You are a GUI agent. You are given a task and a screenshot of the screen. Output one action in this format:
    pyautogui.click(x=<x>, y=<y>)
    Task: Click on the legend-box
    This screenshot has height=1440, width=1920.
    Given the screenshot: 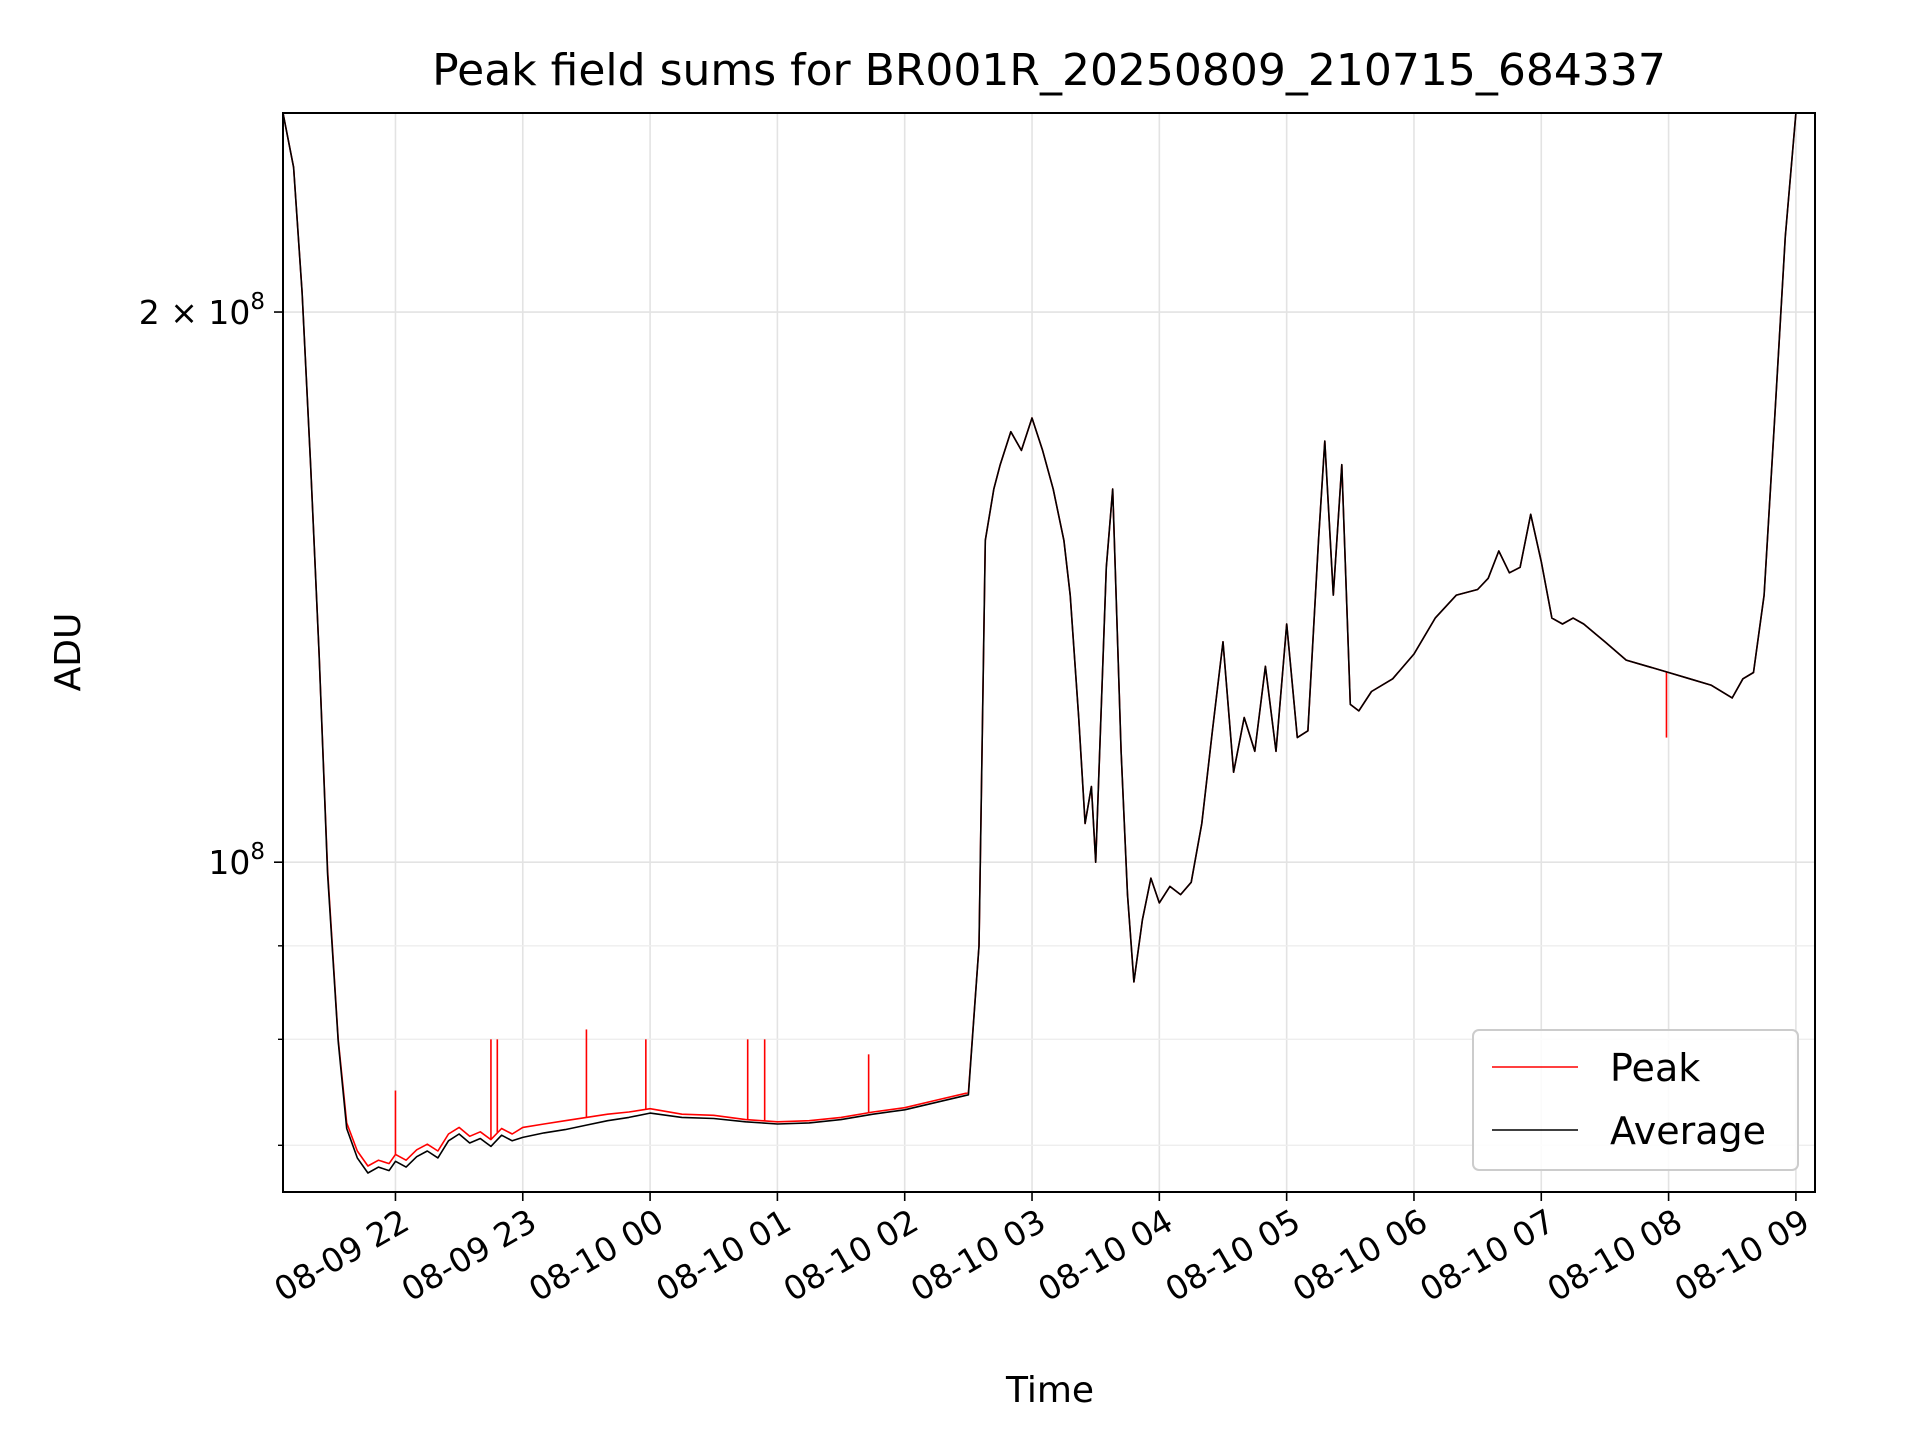 What is the action you would take?
    pyautogui.click(x=1635, y=1100)
    